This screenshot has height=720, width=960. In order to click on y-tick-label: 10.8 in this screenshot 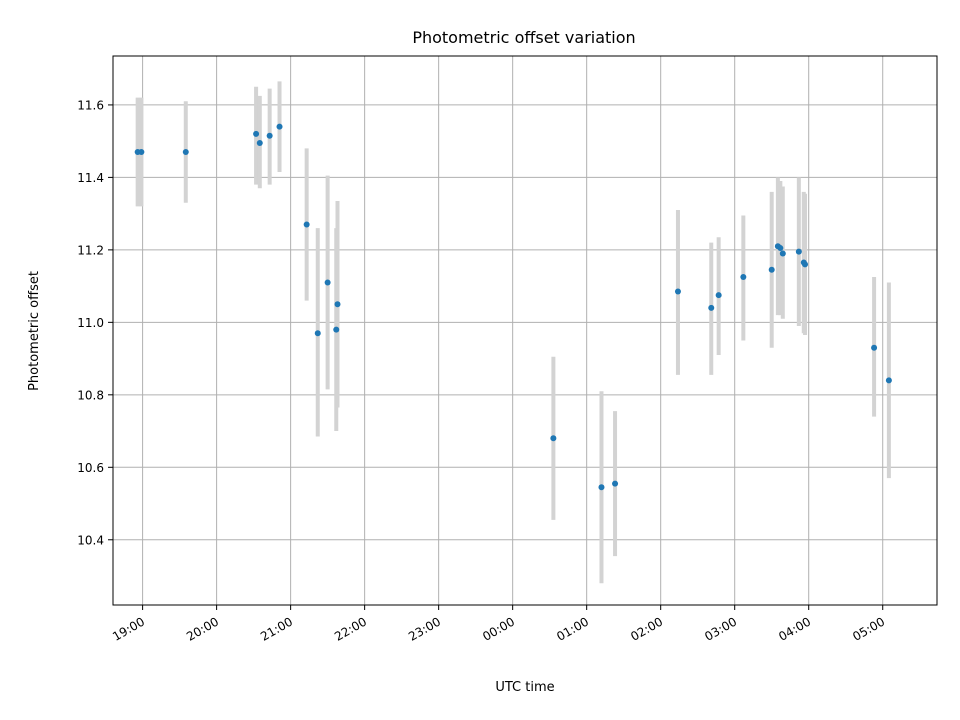, I will do `click(90, 395)`.